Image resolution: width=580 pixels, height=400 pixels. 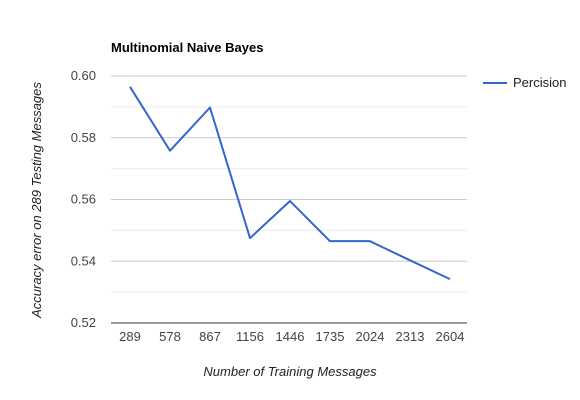 What do you see at coordinates (130, 336) in the screenshot?
I see `x-tick-label: 289` at bounding box center [130, 336].